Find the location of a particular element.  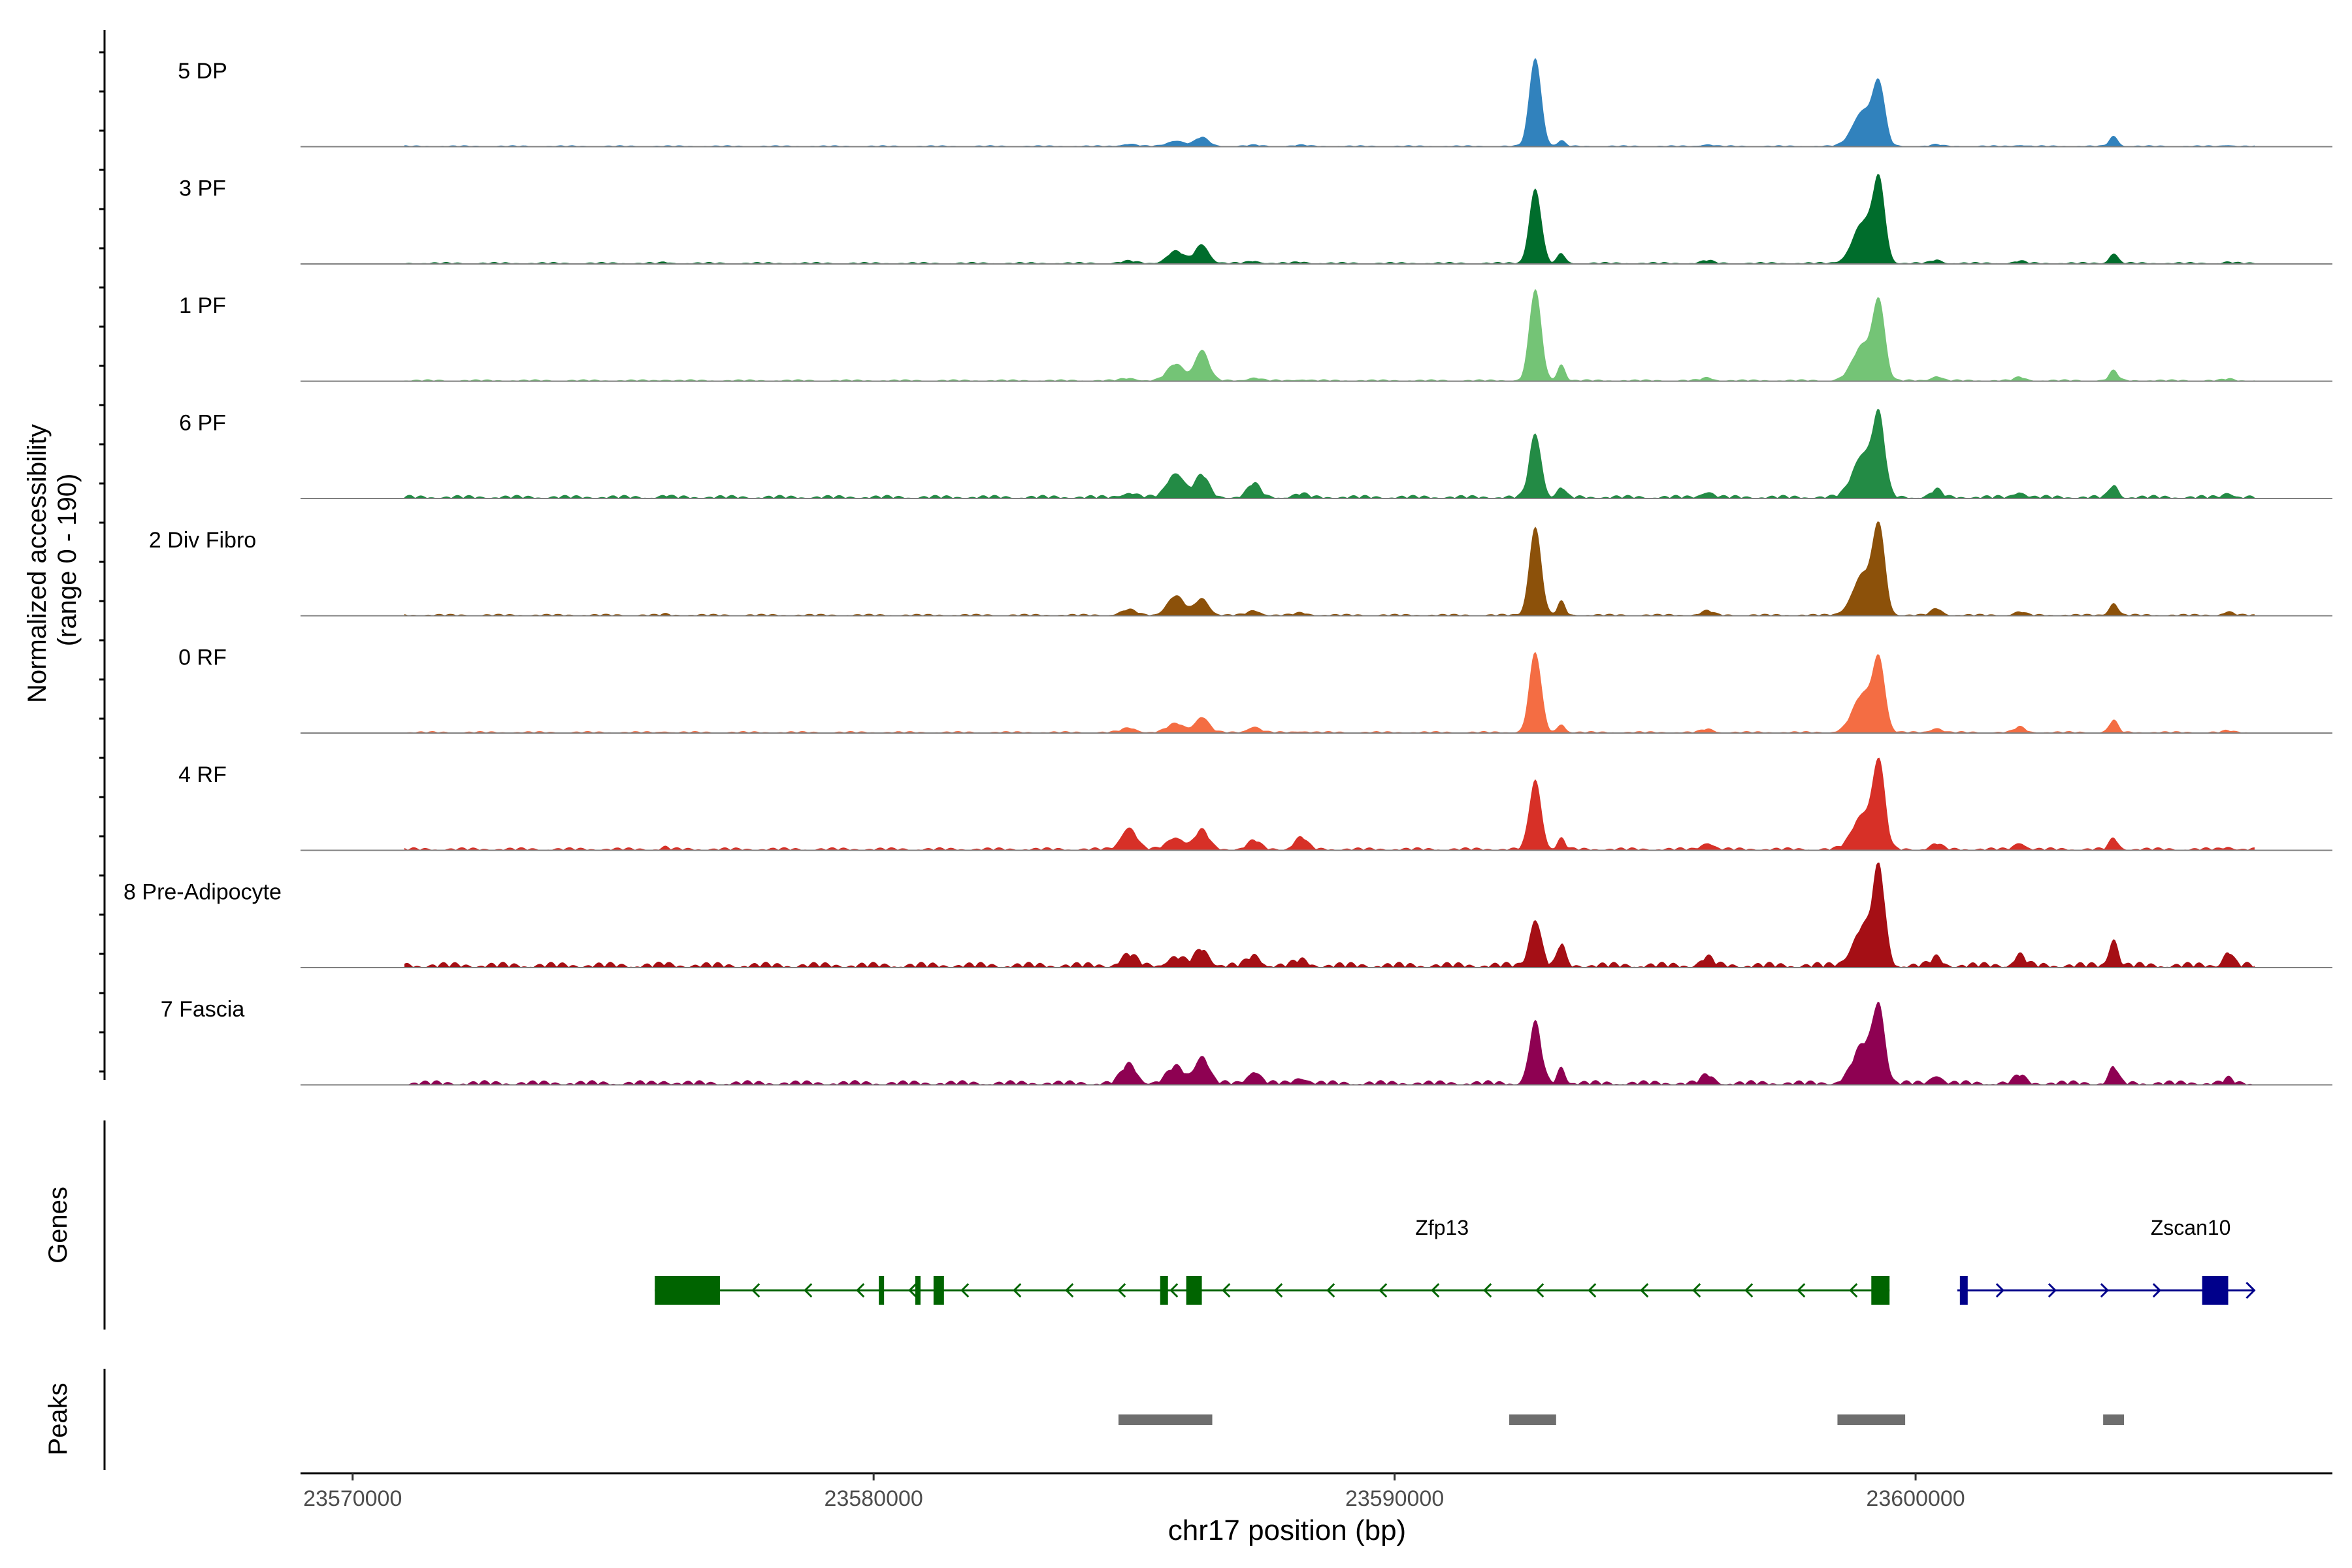

strand-arrow-end-zscan10 is located at coordinates (2251, 1290).